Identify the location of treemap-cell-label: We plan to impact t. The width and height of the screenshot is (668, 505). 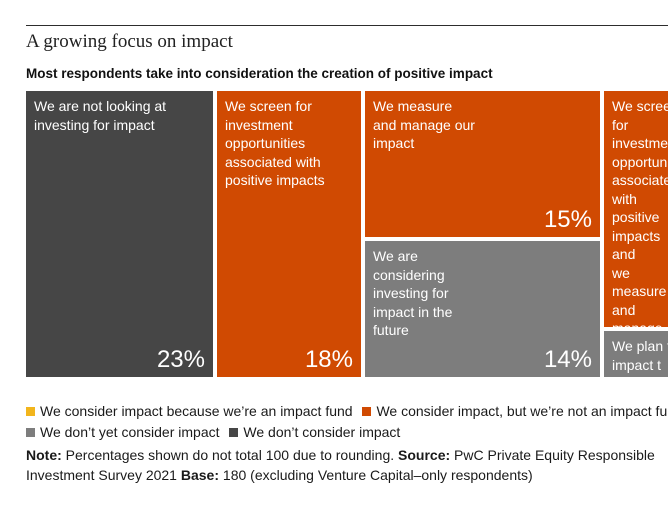
(640, 355).